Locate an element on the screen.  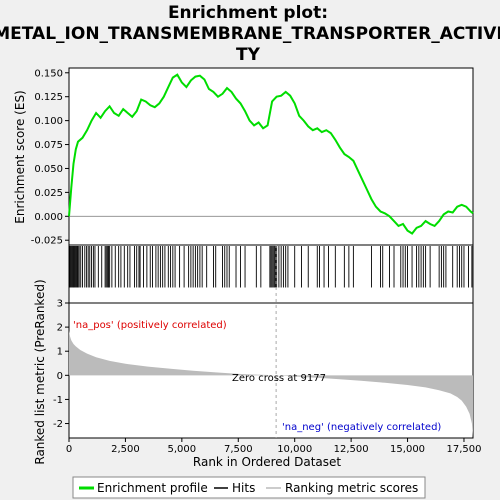
x-axis: 0 2,500 5,000 7,500 10,000 12,500 15,000 17,500 is located at coordinates (273, 446).